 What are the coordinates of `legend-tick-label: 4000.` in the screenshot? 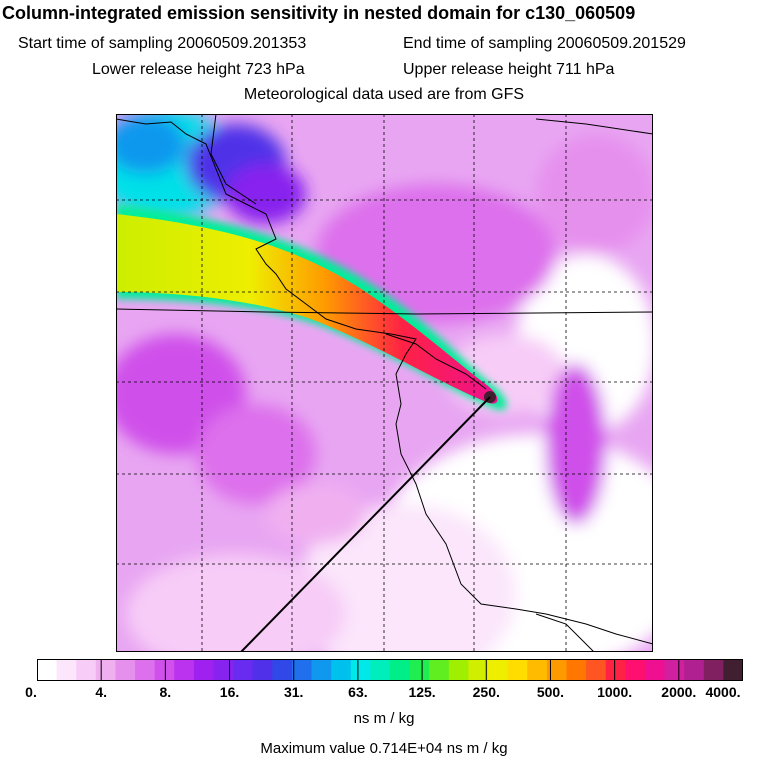 It's located at (723, 692).